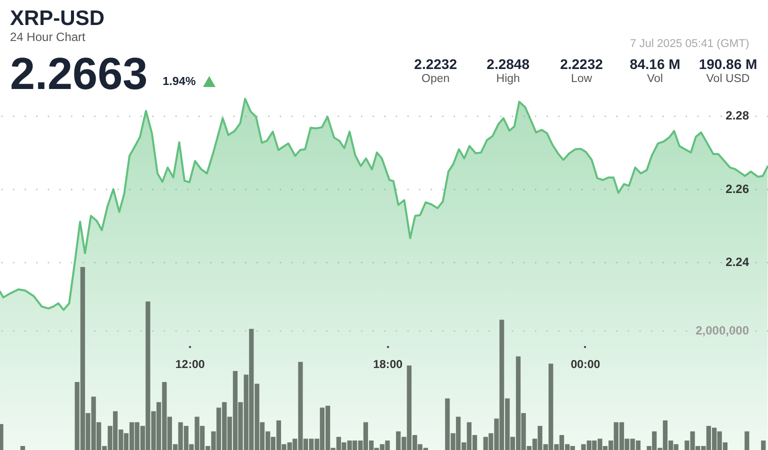 This screenshot has height=450, width=768. What do you see at coordinates (723, 330) in the screenshot?
I see `annotation: 2,000,000` at bounding box center [723, 330].